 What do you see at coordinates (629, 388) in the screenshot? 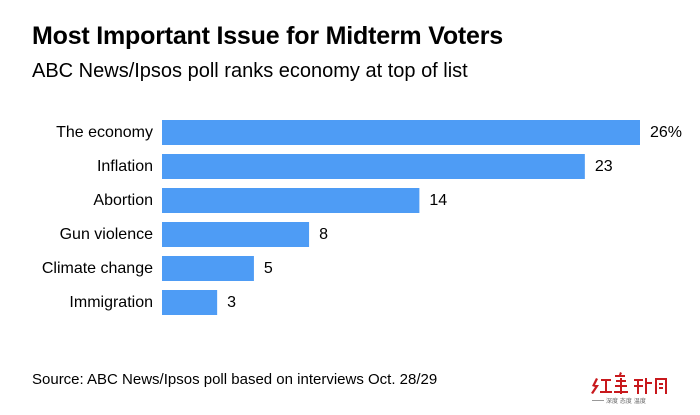
I see `watermark-logo: 深度 态度 温度` at bounding box center [629, 388].